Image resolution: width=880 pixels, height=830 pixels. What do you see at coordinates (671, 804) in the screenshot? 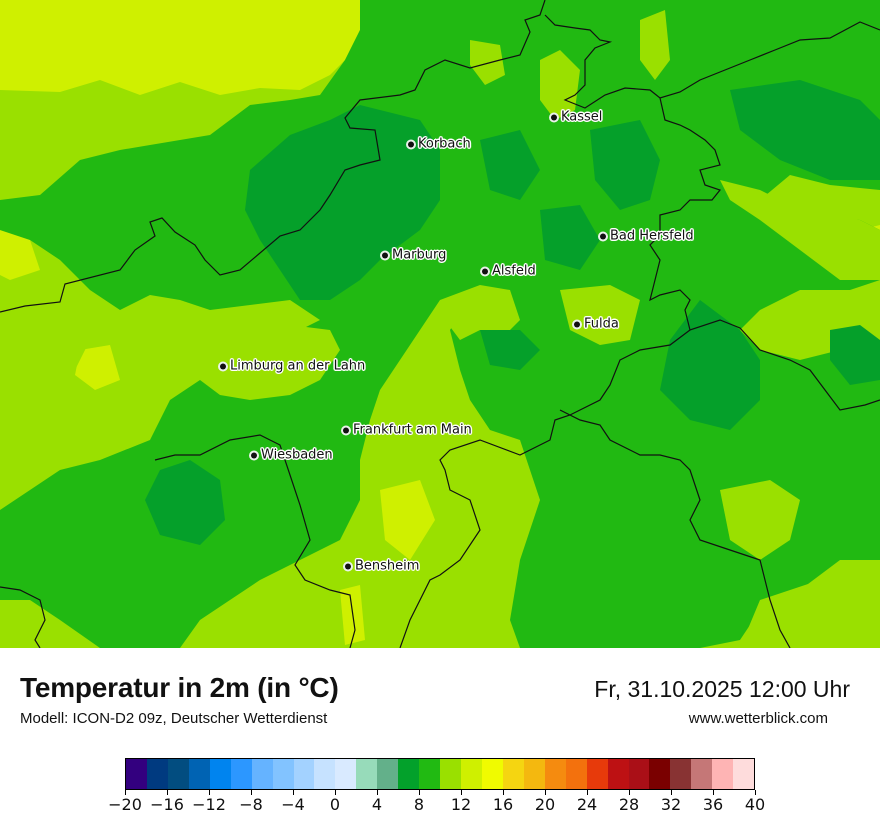
I see `colorbar-tick-label: 32` at bounding box center [671, 804].